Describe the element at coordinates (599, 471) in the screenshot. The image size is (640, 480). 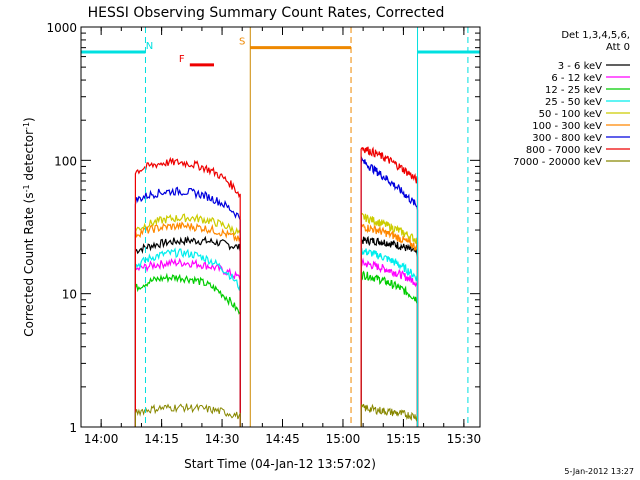
I see `footer-timestamp: 5-Jan-2012 13:27` at that location.